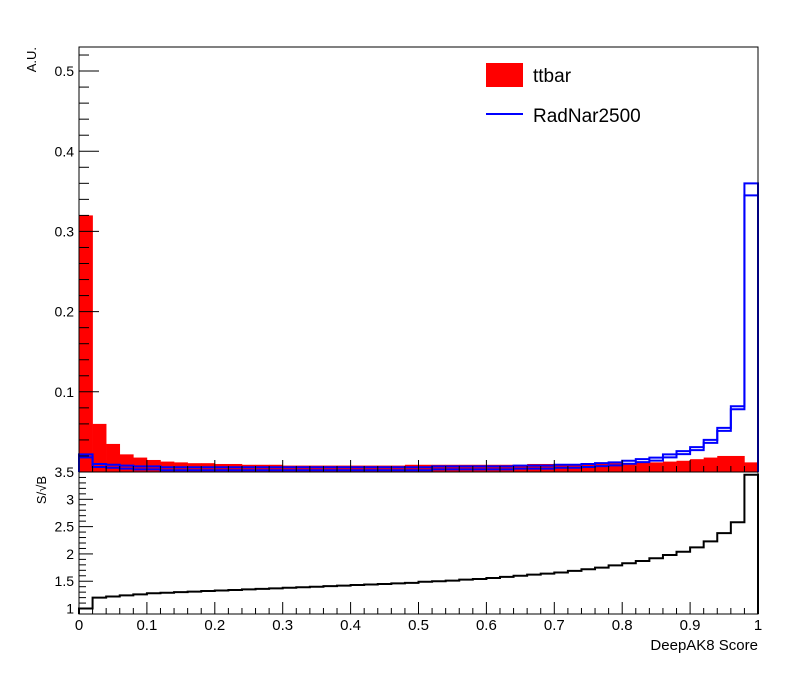 The width and height of the screenshot is (798, 676). What do you see at coordinates (587, 116) in the screenshot?
I see `legend-signal-label: RadNar2500` at bounding box center [587, 116].